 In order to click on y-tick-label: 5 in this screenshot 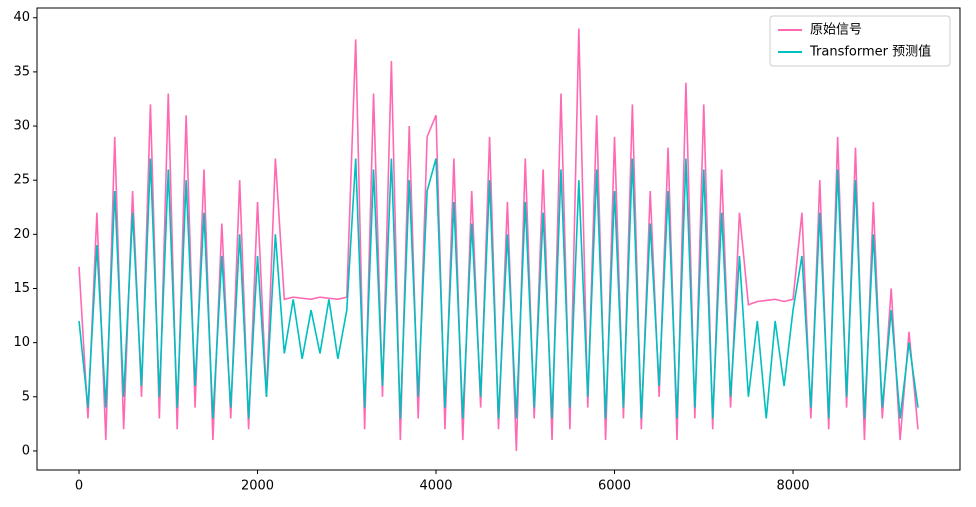, I will do `click(26, 396)`.